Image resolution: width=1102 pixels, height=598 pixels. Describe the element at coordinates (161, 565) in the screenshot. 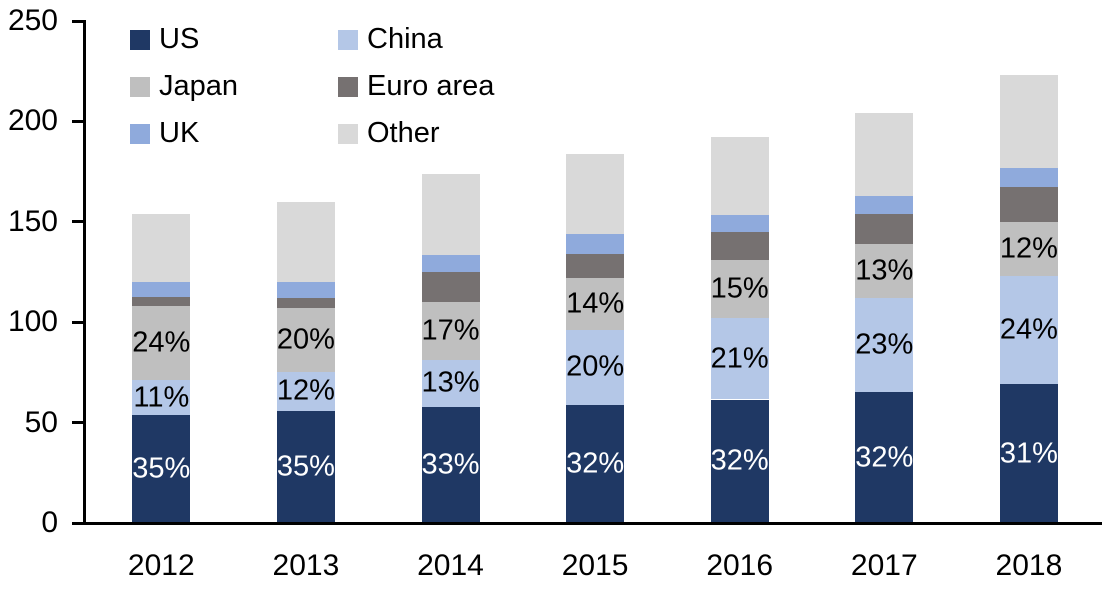

I see `x-axis-tick-label: 2012` at that location.